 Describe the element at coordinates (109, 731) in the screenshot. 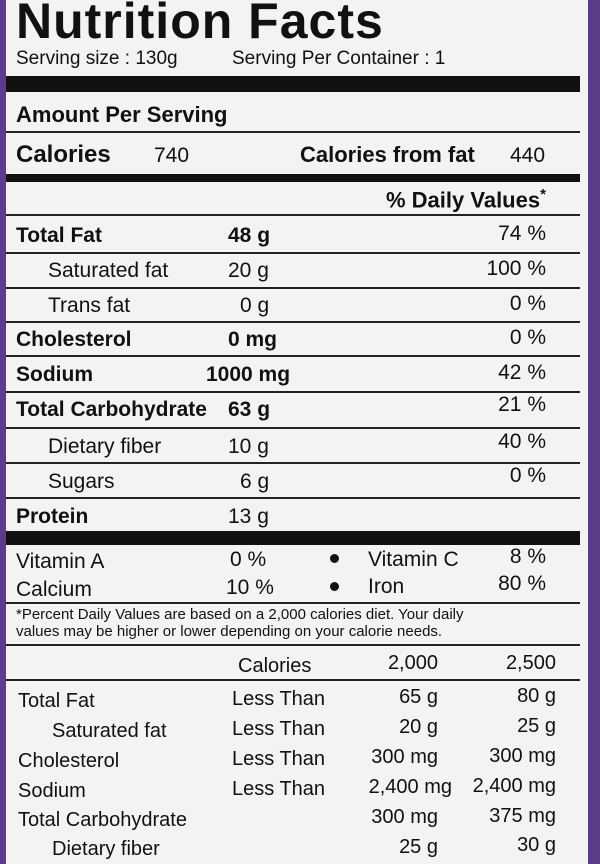

I see `ref-row-label: Saturated fat` at that location.